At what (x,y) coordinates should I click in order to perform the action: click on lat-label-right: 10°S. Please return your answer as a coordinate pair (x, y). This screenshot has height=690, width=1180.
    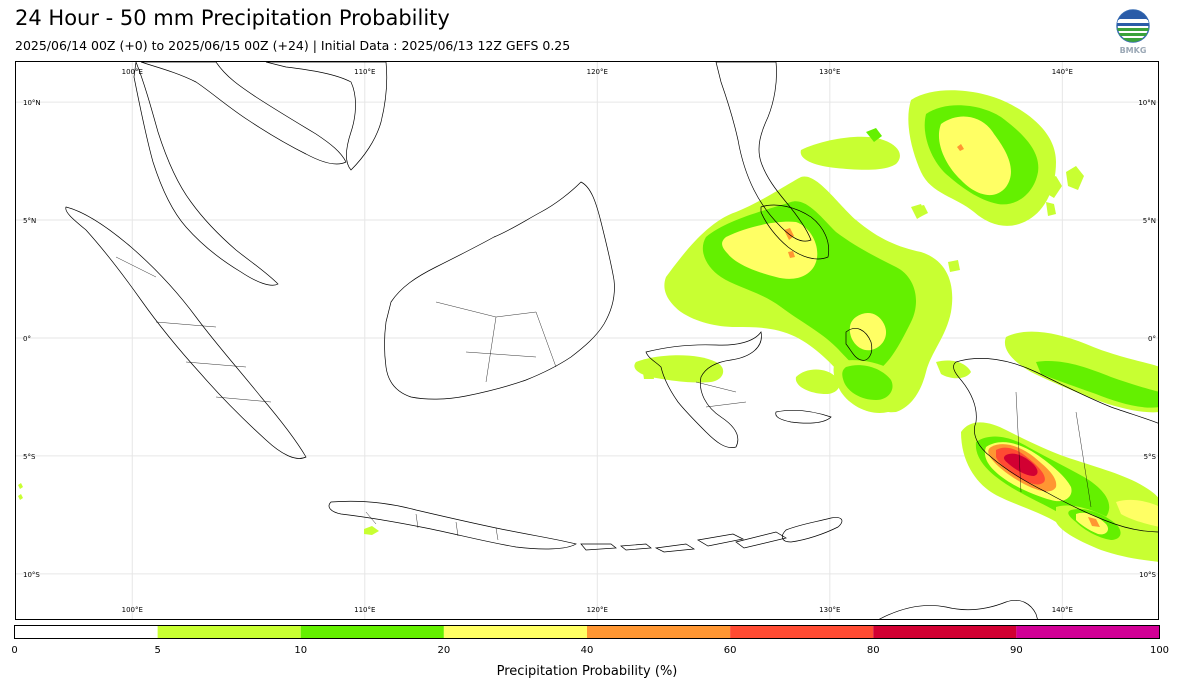
    Looking at the image, I should click on (1147, 575).